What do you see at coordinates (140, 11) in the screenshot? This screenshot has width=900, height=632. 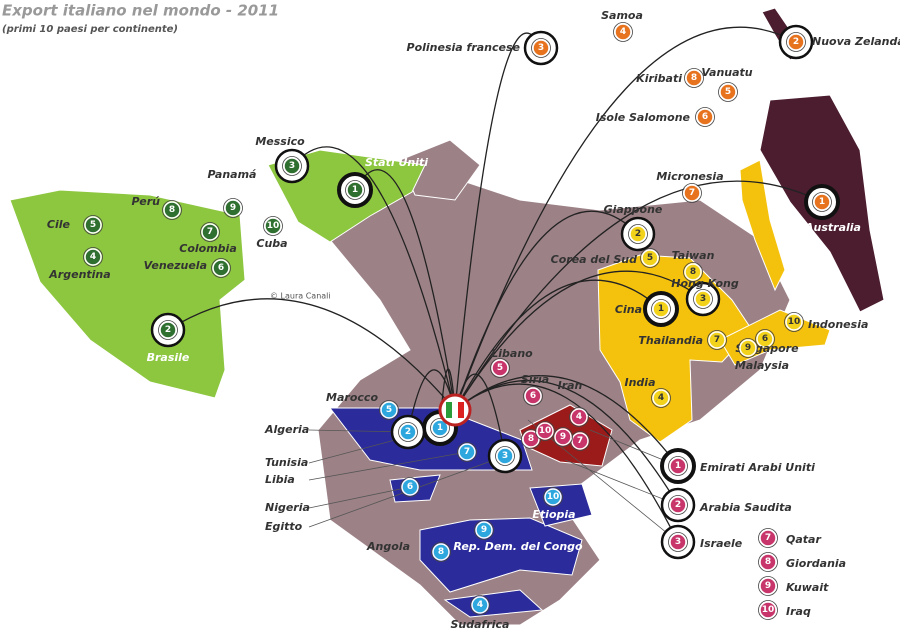 I see `title: Export italiano nel mondo - 2011` at bounding box center [140, 11].